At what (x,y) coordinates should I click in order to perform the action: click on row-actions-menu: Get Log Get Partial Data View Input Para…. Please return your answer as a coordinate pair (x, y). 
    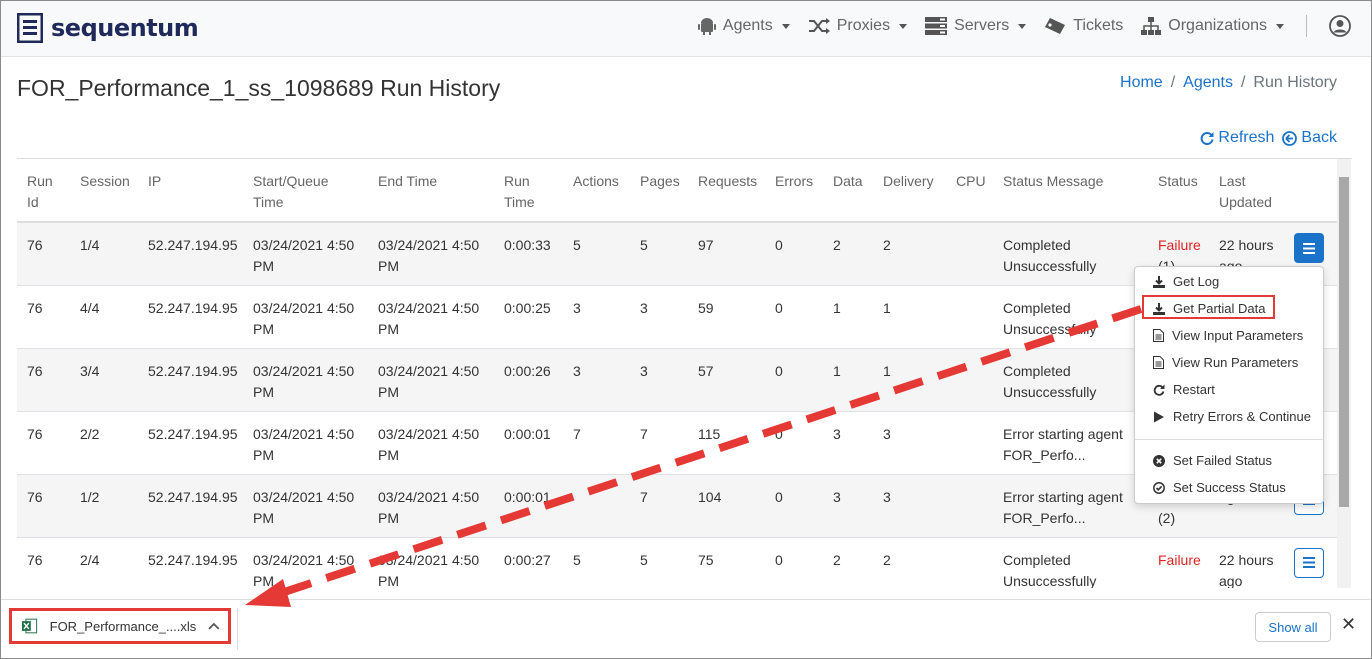
    Looking at the image, I should click on (1229, 385).